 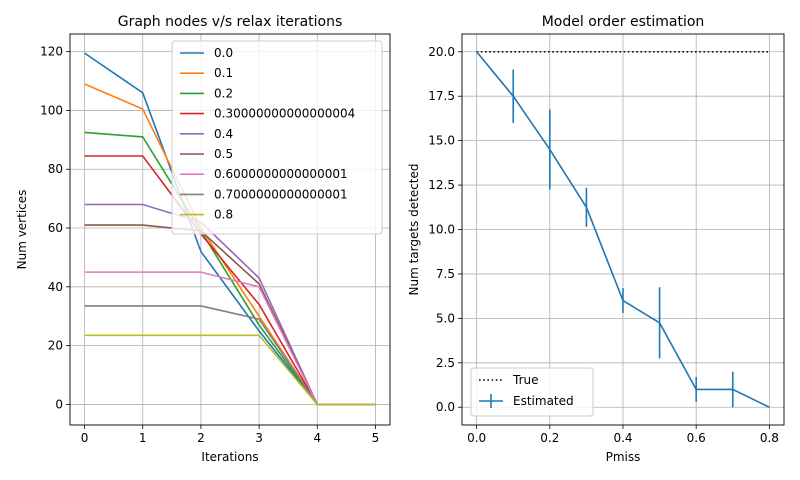 What do you see at coordinates (445, 274) in the screenshot?
I see `y-tick-label: 7.5` at bounding box center [445, 274].